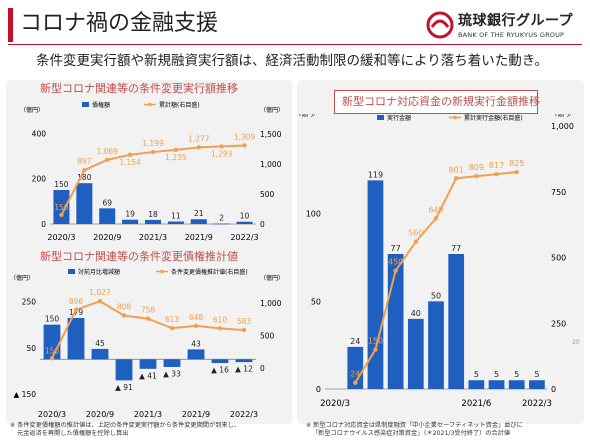 The image size is (590, 442). What do you see at coordinates (415, 353) in the screenshot?
I see `chart3-bar` at bounding box center [415, 353].